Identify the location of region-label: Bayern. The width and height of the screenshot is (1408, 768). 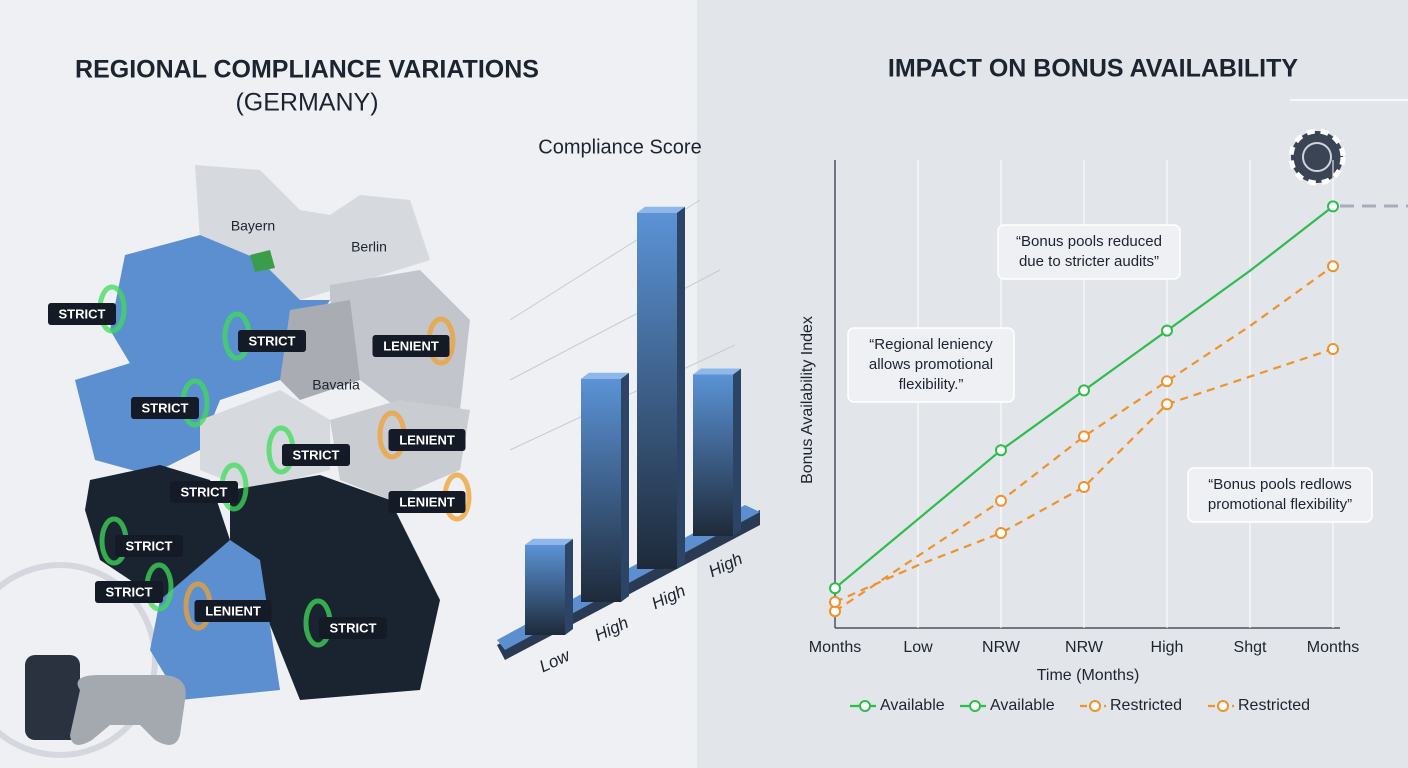
(253, 226).